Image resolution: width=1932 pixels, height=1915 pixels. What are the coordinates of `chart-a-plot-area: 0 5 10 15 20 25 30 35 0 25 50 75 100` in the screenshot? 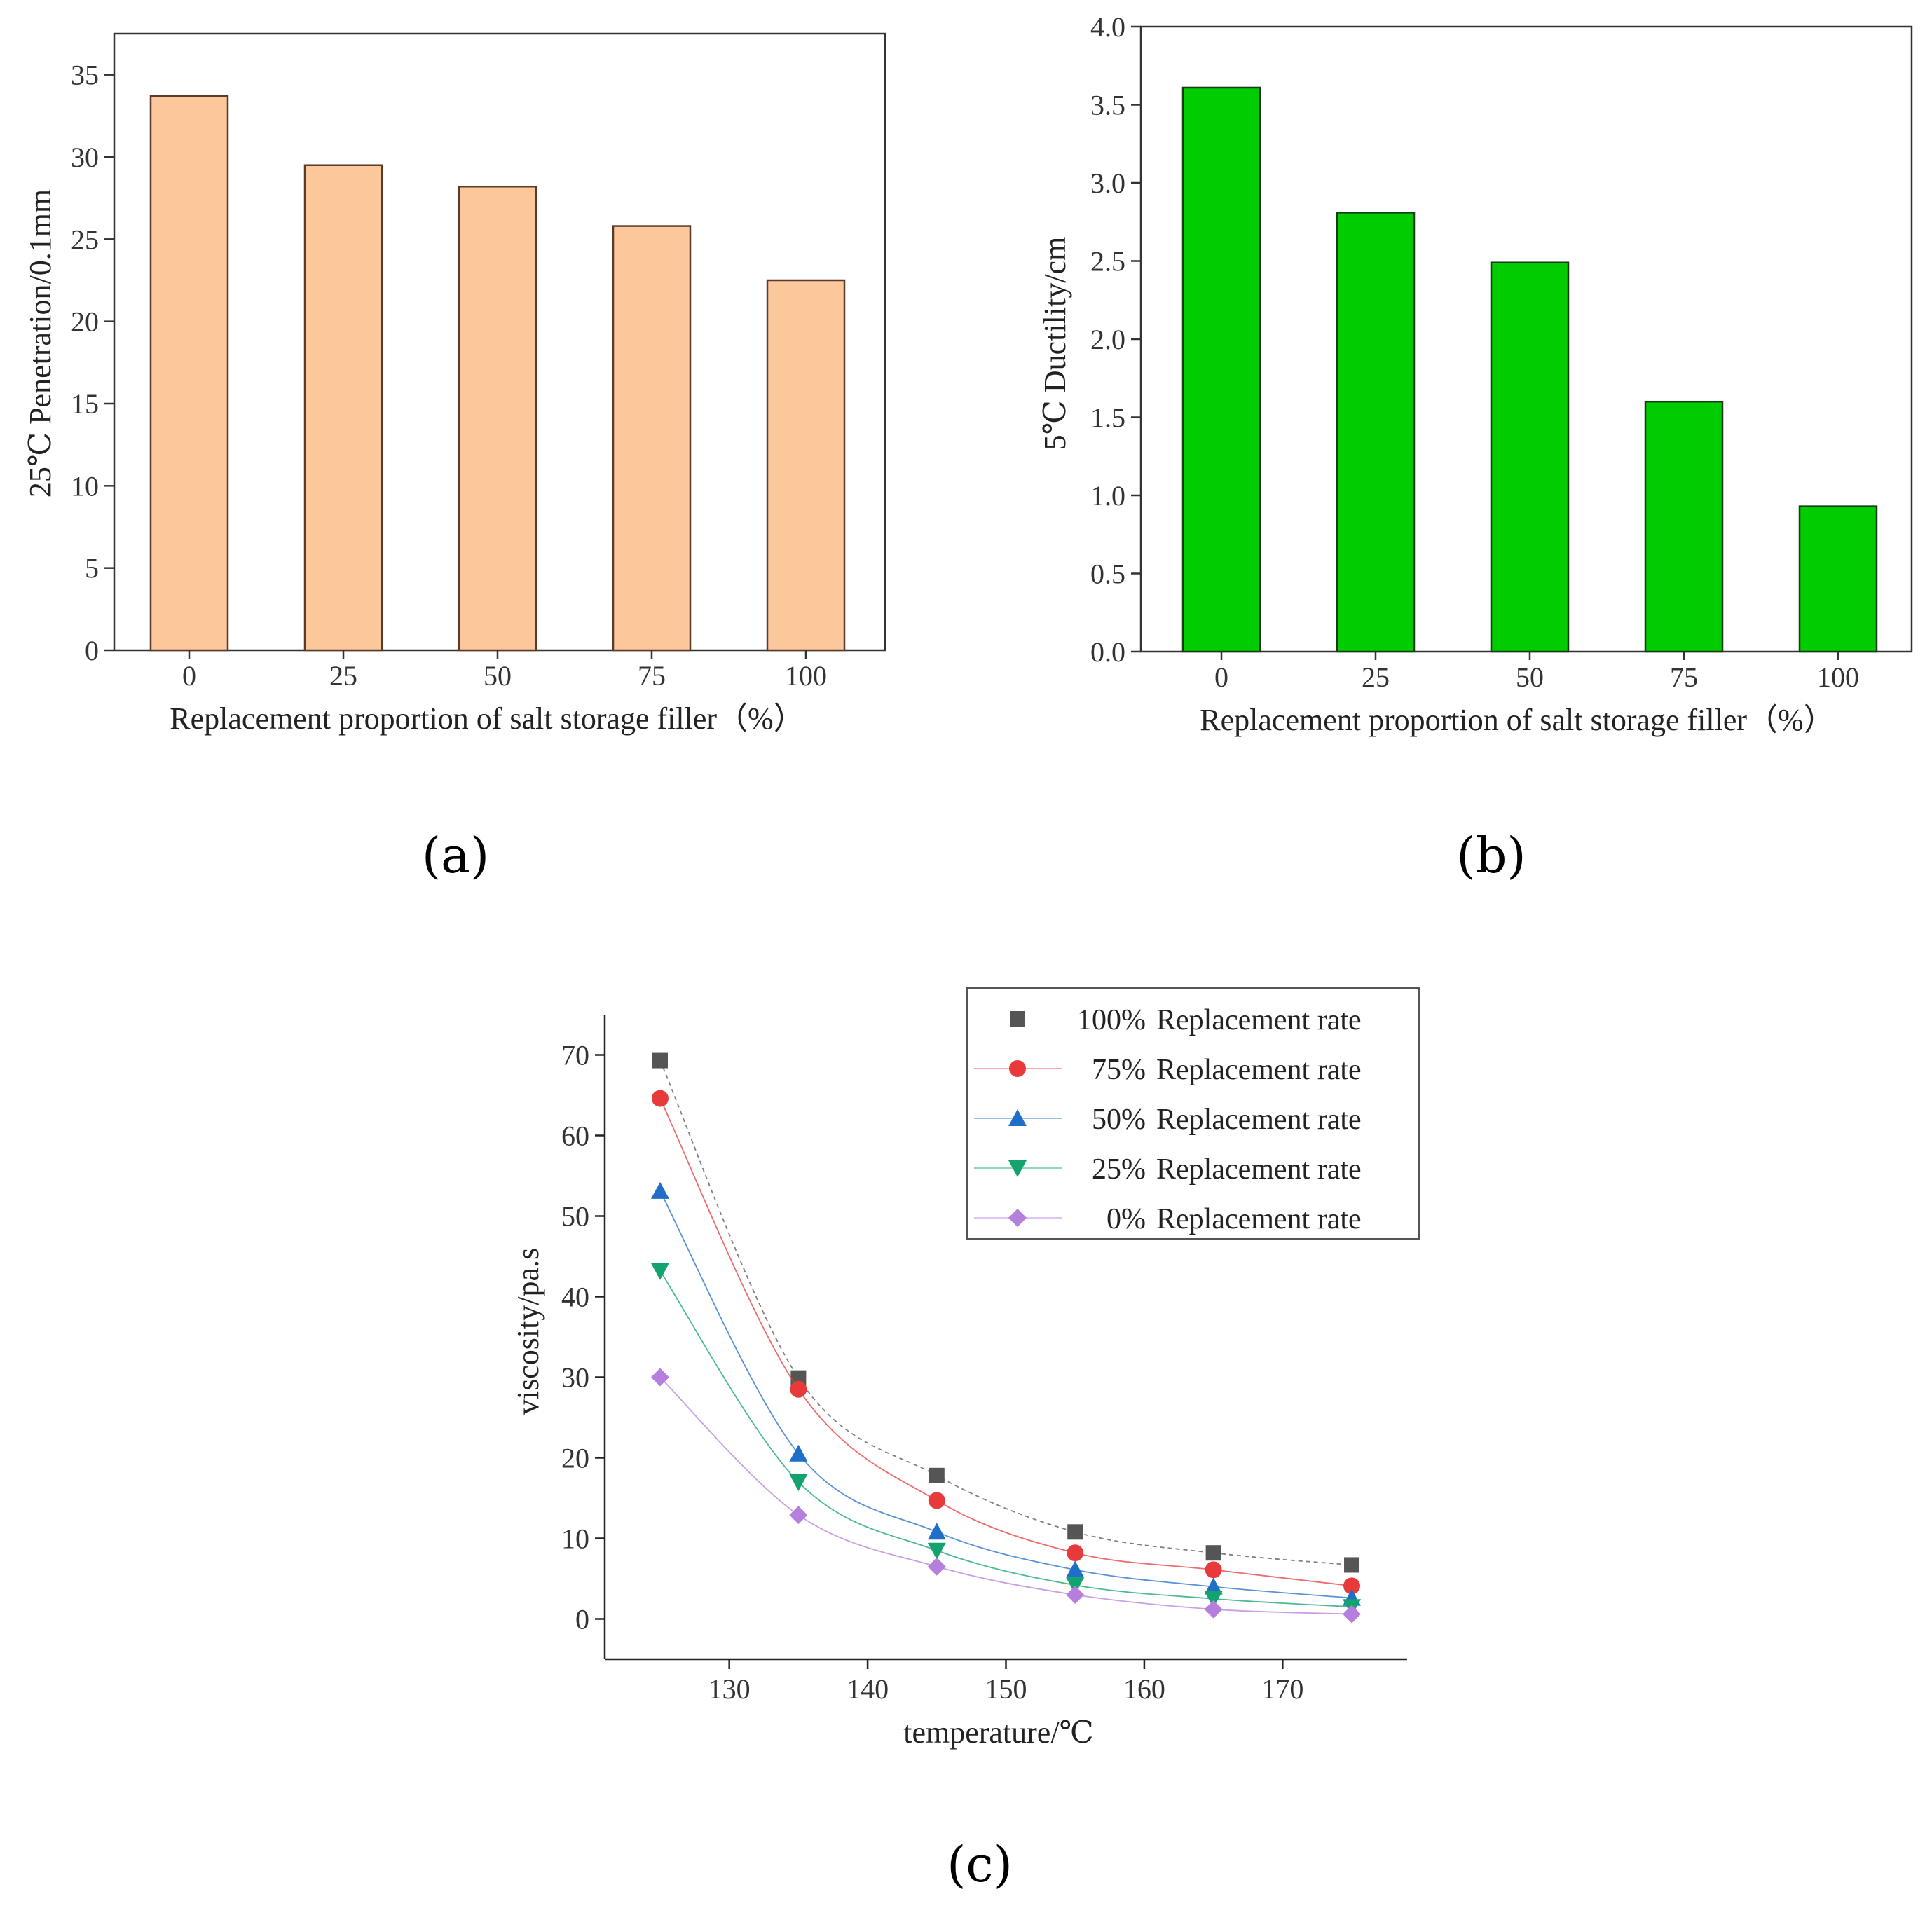 It's located at (479, 362).